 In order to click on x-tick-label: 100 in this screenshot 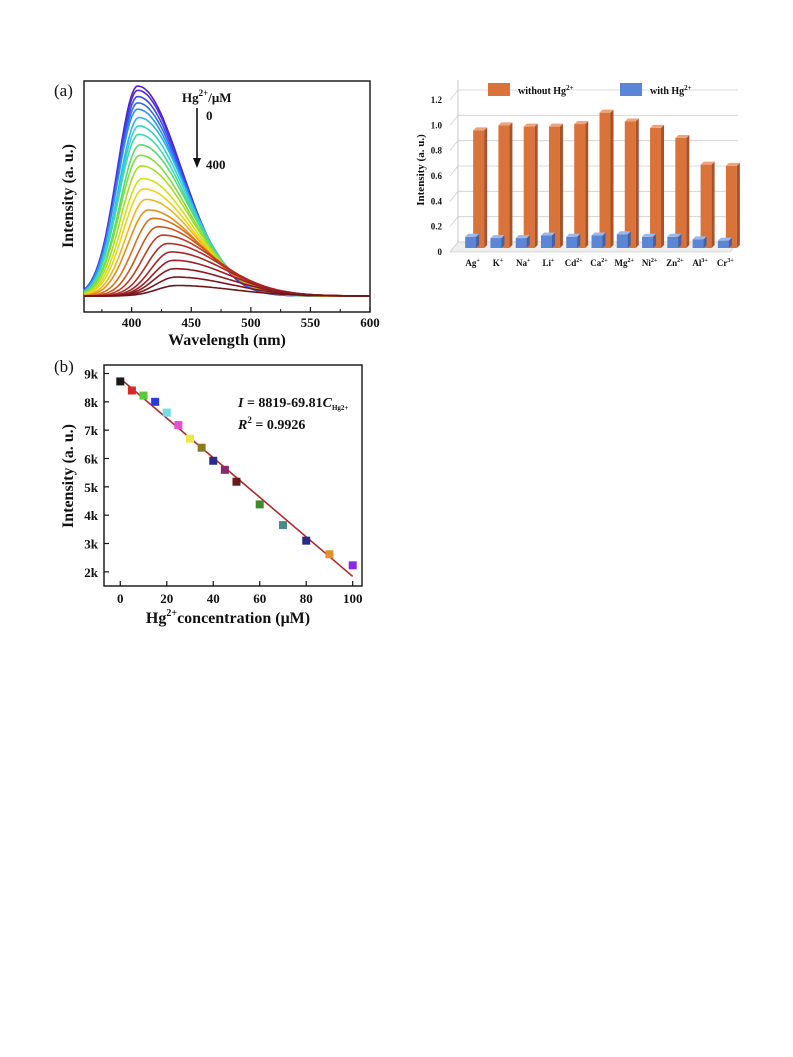, I will do `click(353, 598)`.